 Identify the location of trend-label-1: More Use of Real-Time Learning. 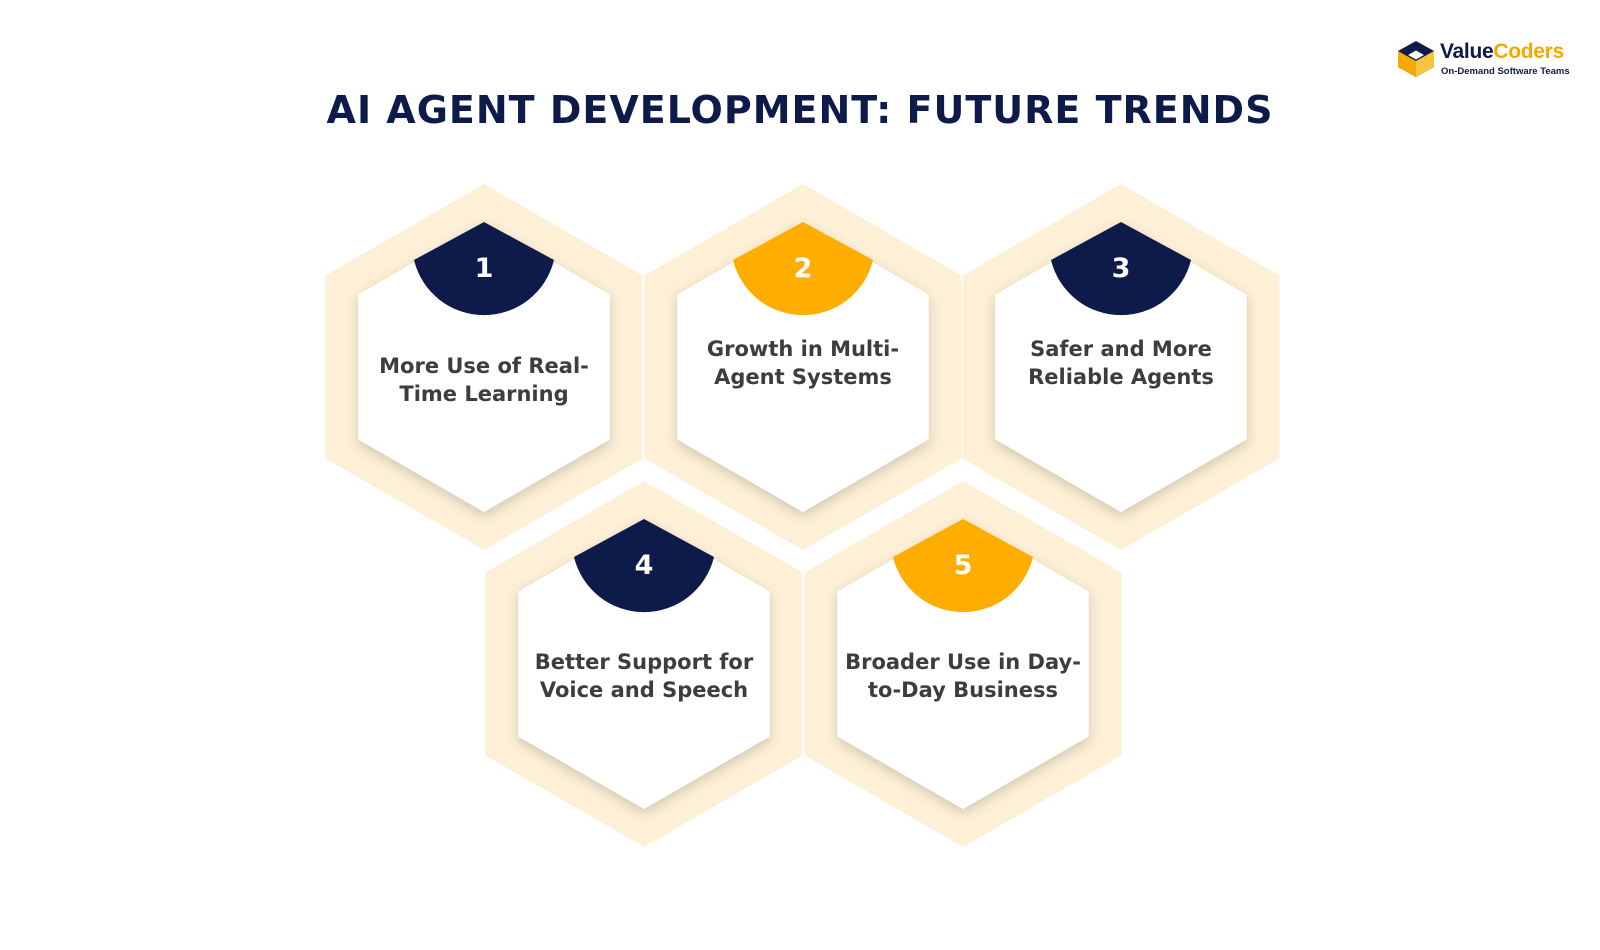
(484, 380).